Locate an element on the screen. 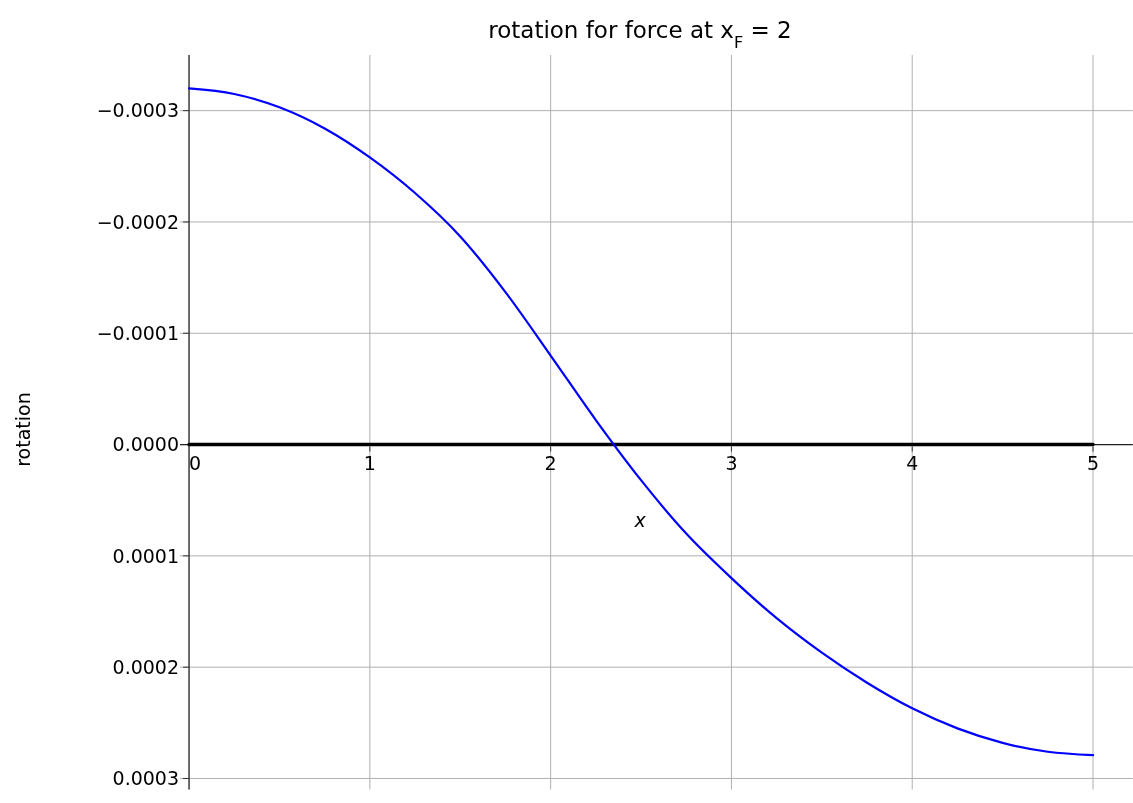  y-tick-label: 0.0001 is located at coordinates (146, 555).